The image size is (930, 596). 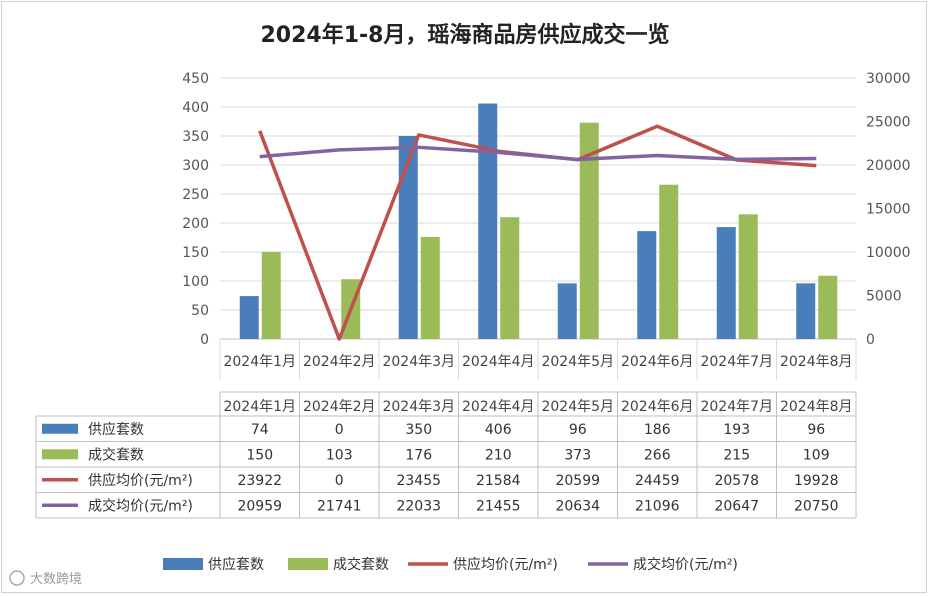 I want to click on table-cell: 24459, so click(x=657, y=481).